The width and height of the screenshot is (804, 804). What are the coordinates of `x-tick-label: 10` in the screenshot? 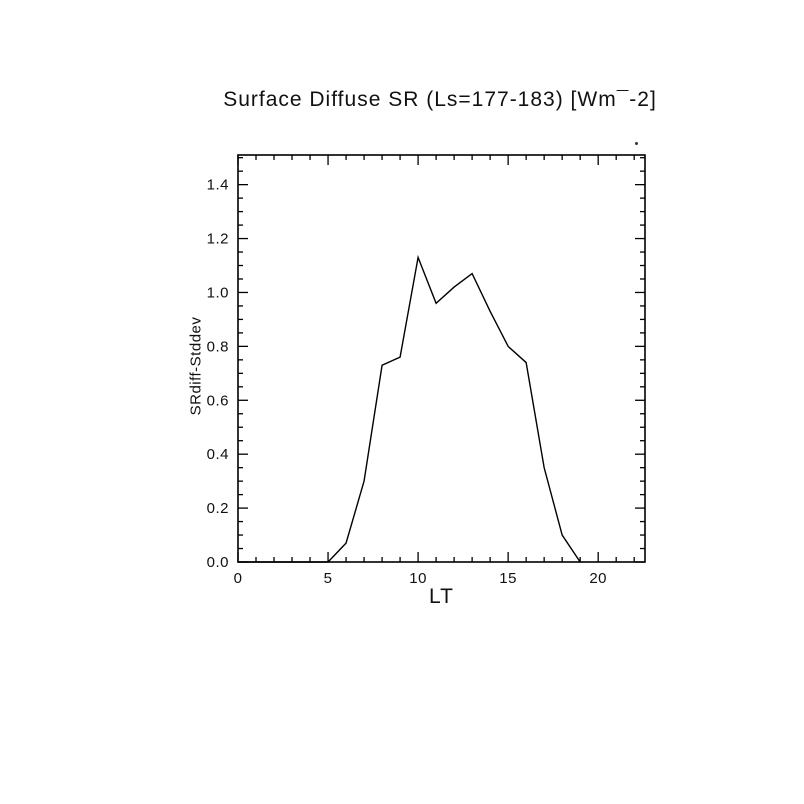 It's located at (418, 578).